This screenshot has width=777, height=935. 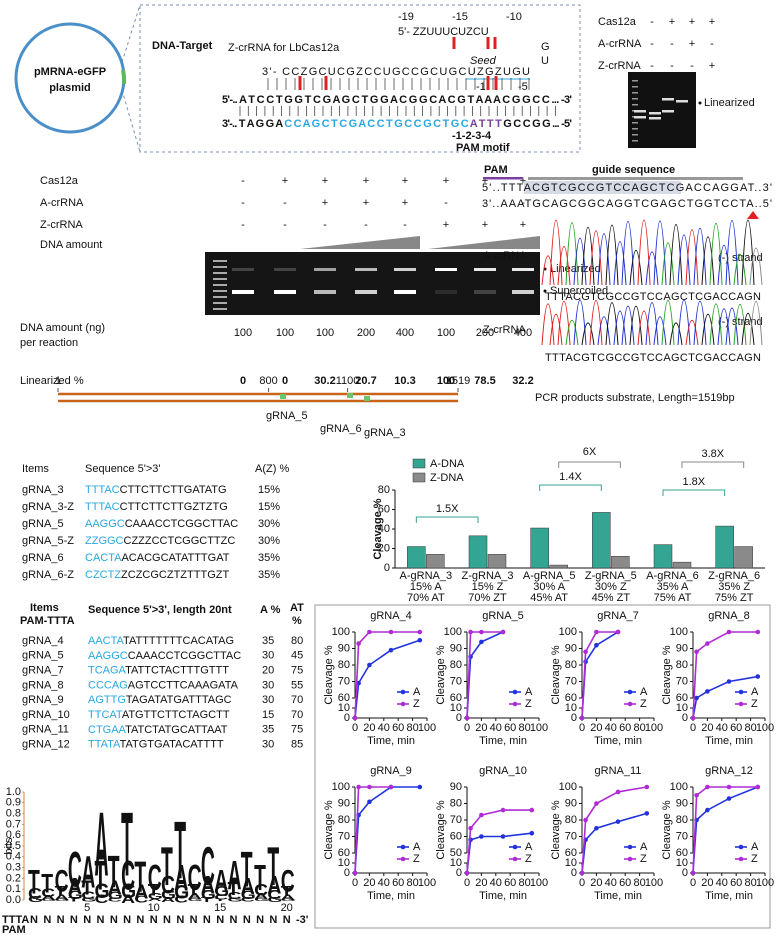 I want to click on x-tick-sublabel: 45% ZT, so click(x=611, y=598).